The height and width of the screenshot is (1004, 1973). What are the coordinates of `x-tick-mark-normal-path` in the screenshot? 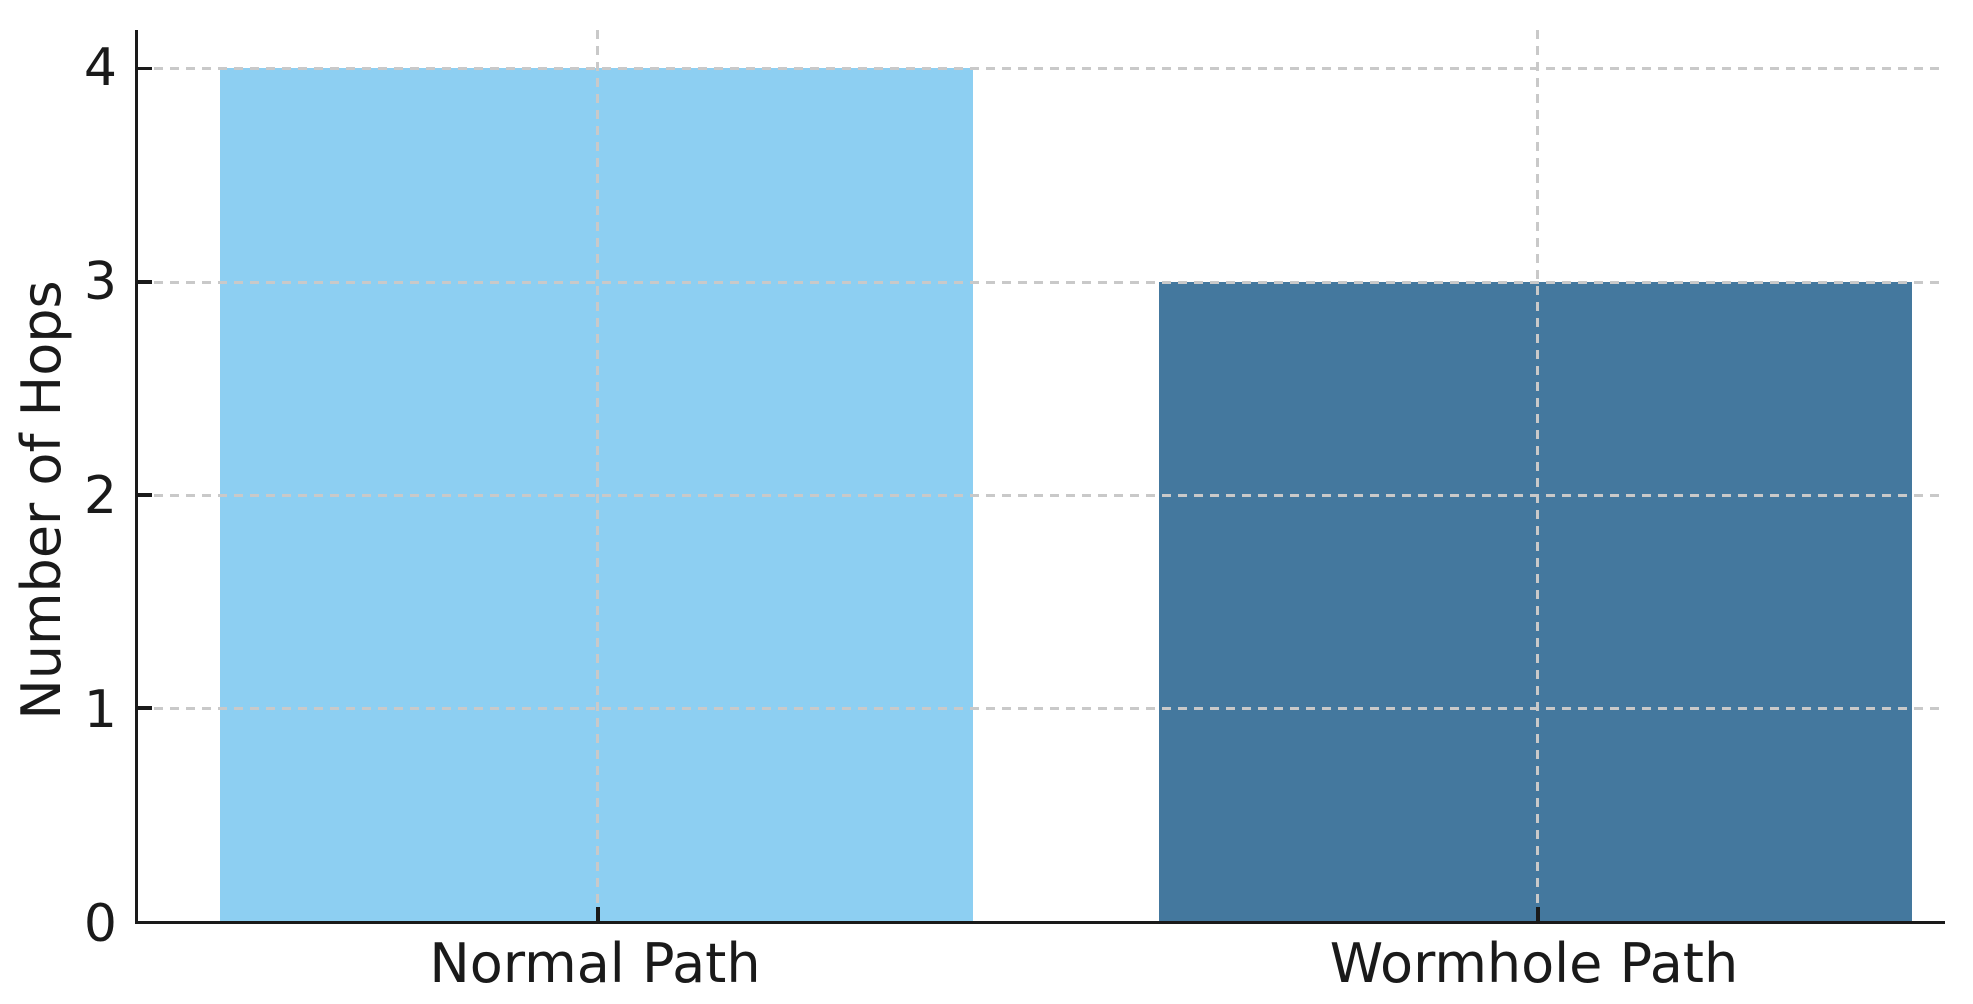 It's located at (598, 914).